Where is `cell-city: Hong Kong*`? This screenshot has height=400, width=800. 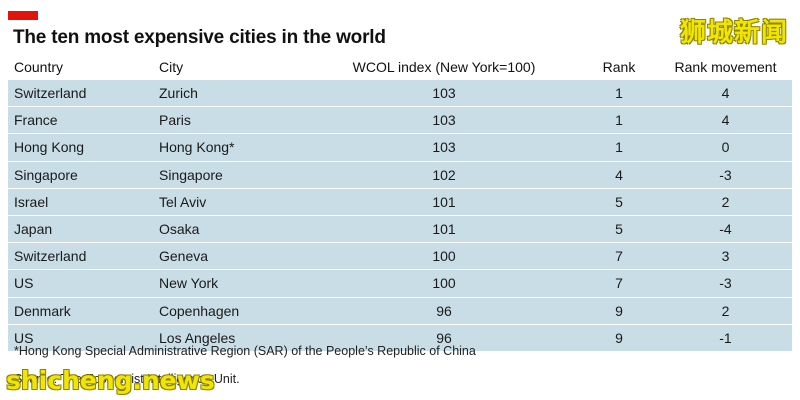
cell-city: Hong Kong* is located at coordinates (234, 147).